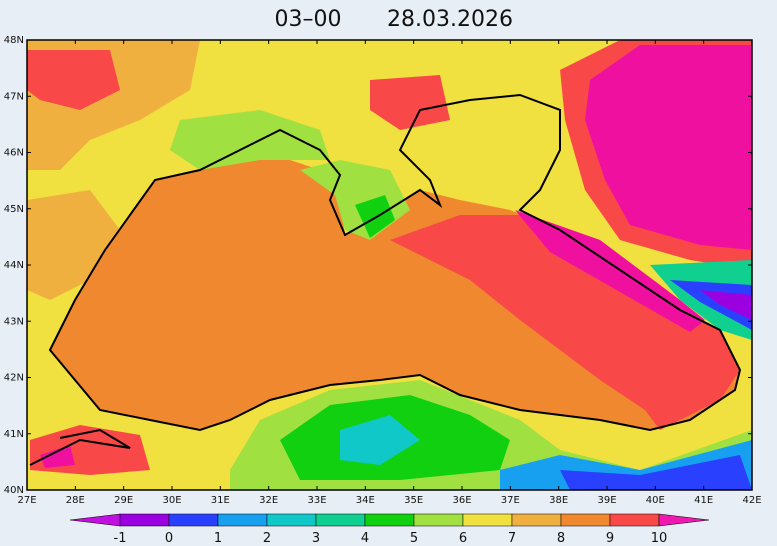 Image resolution: width=777 pixels, height=546 pixels. I want to click on lat-label: 41N, so click(14, 434).